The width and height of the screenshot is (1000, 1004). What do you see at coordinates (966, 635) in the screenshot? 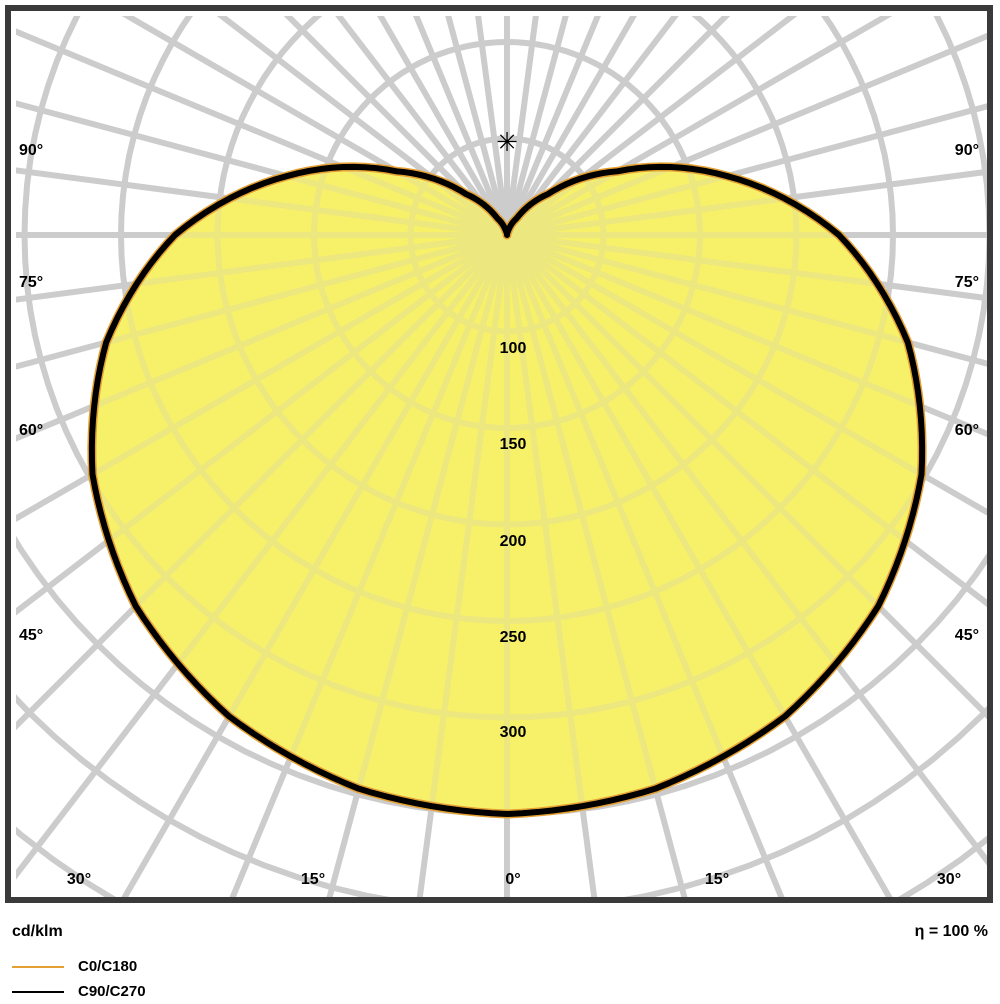
I see `angle-label-right-45: 45°` at bounding box center [966, 635].